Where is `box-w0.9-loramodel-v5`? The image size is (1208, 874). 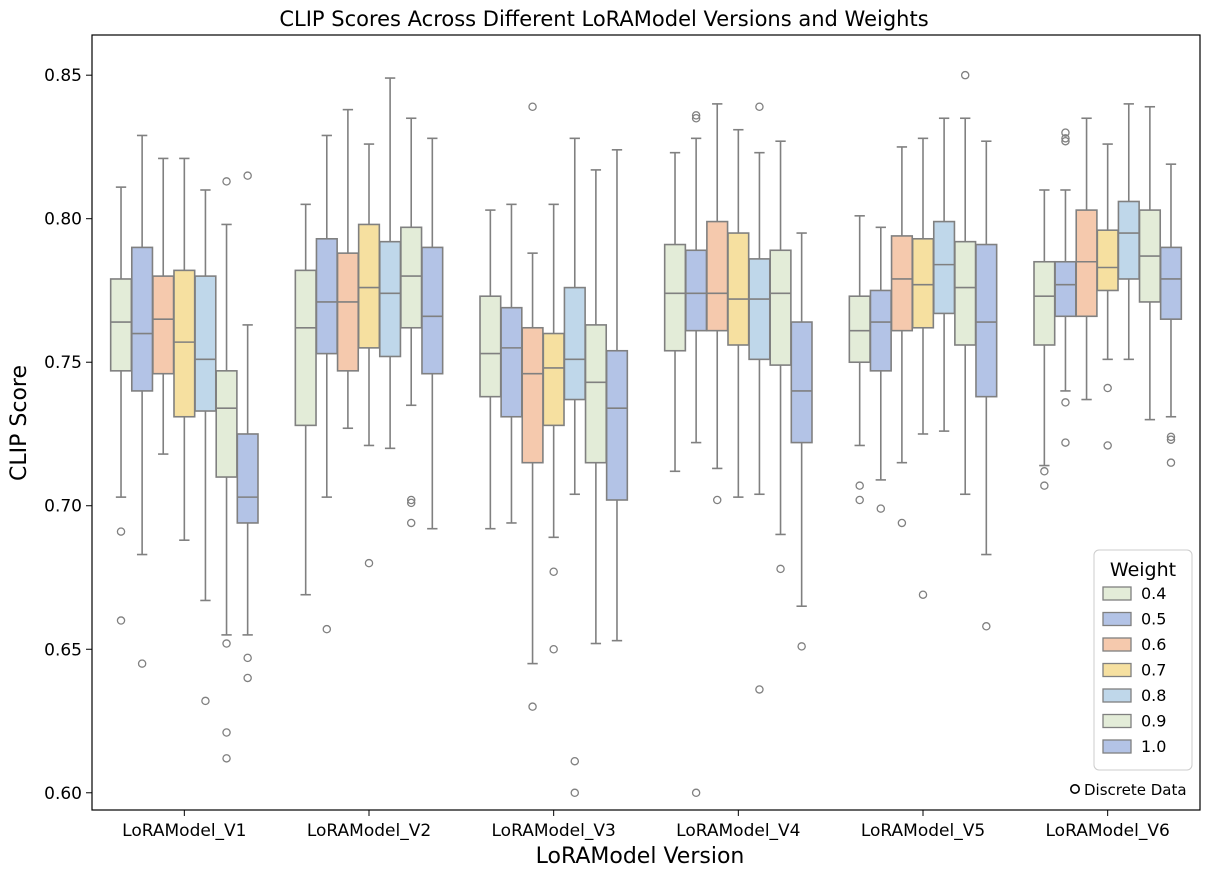
box-w0.9-loramodel-v5 is located at coordinates (965, 283).